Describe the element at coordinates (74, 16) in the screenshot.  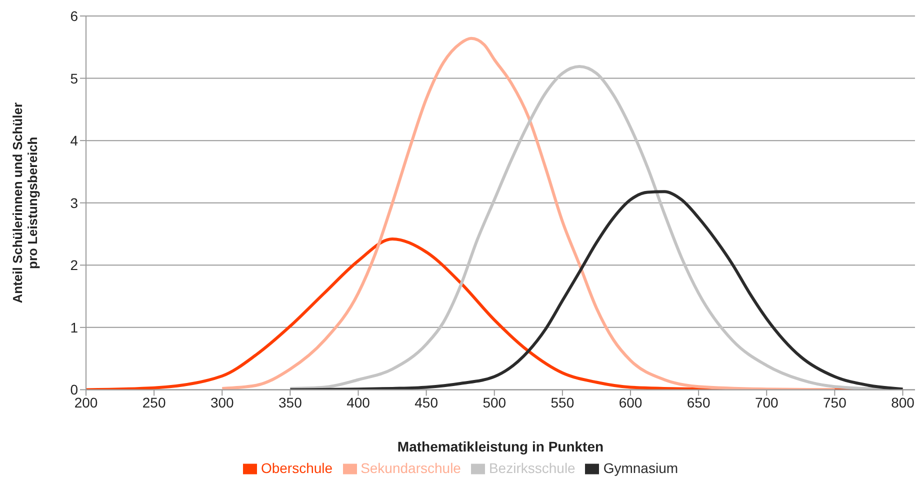
I see `y-tick-label: 6` at that location.